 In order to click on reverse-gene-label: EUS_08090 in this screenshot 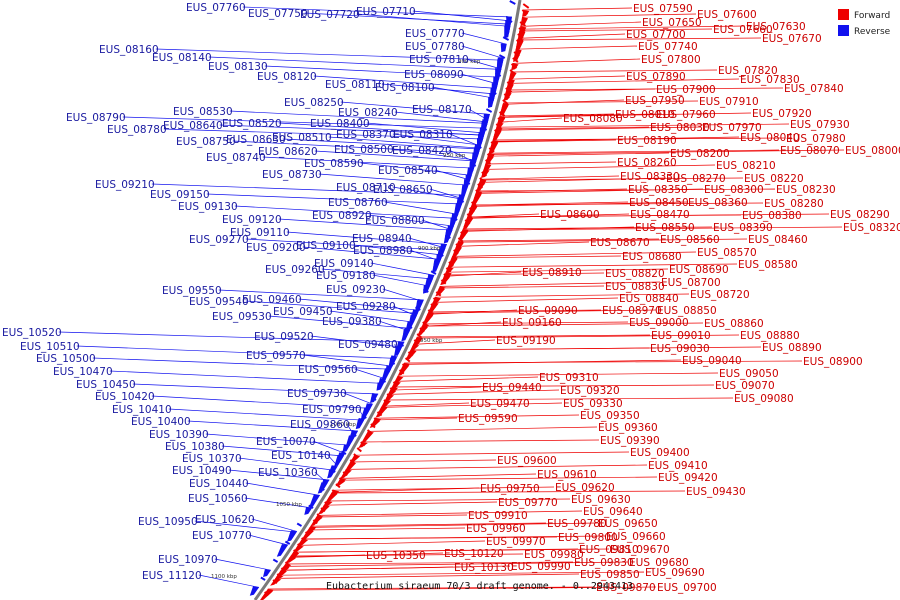, I will do `click(434, 75)`.